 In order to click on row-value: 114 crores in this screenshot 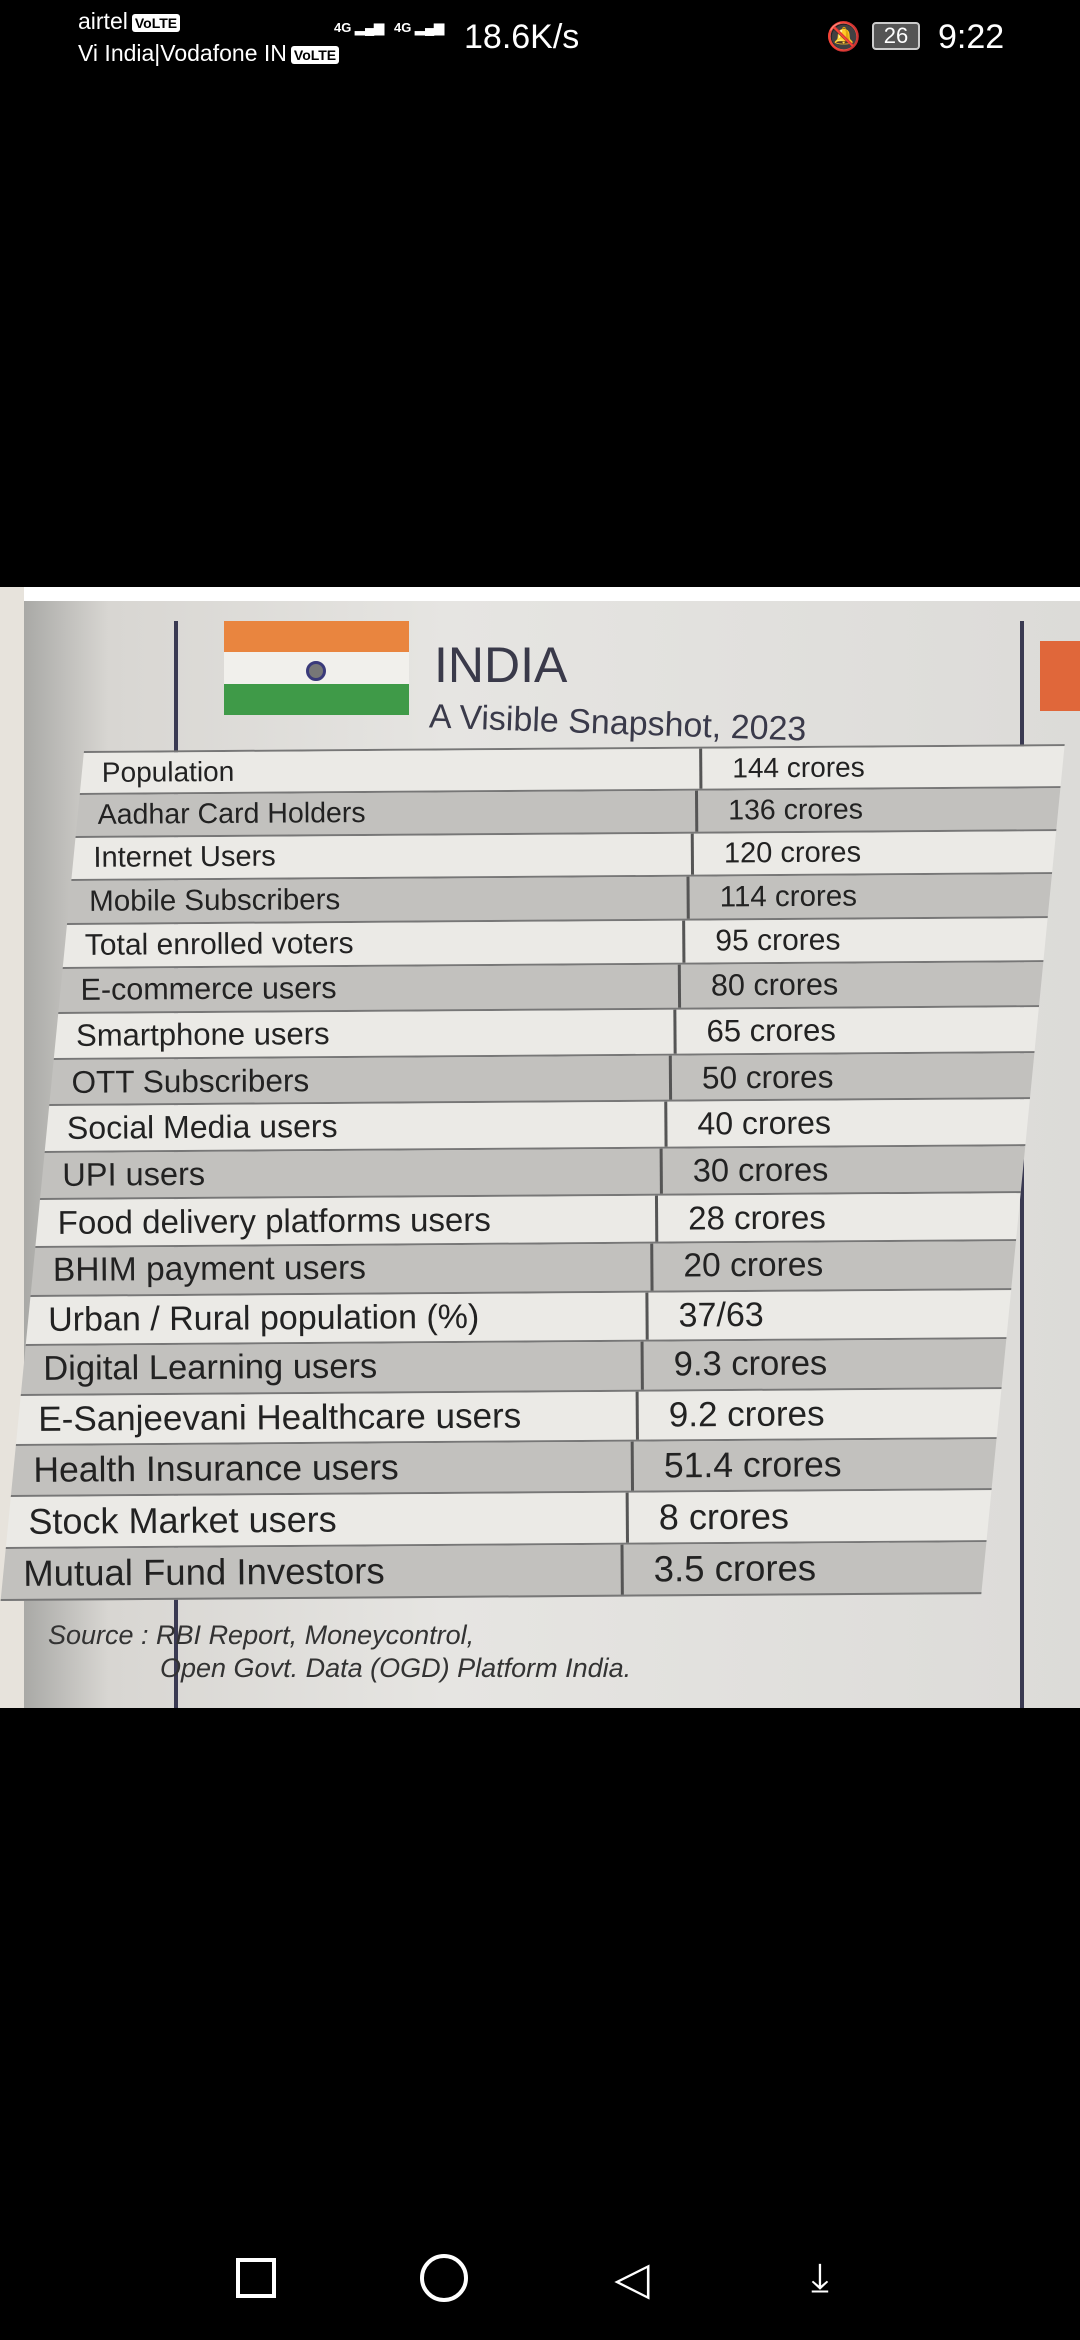, I will do `click(788, 896)`.